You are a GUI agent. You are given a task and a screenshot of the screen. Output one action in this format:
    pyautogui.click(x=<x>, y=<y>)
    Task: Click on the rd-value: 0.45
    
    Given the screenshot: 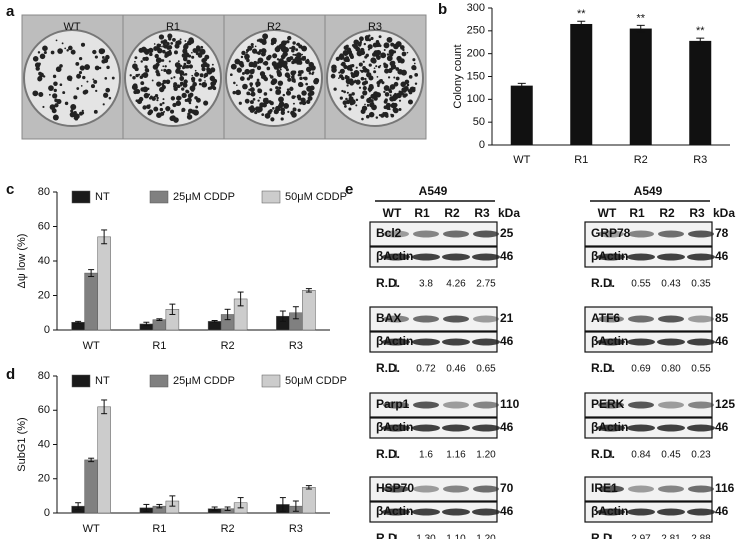 What is the action you would take?
    pyautogui.click(x=671, y=455)
    